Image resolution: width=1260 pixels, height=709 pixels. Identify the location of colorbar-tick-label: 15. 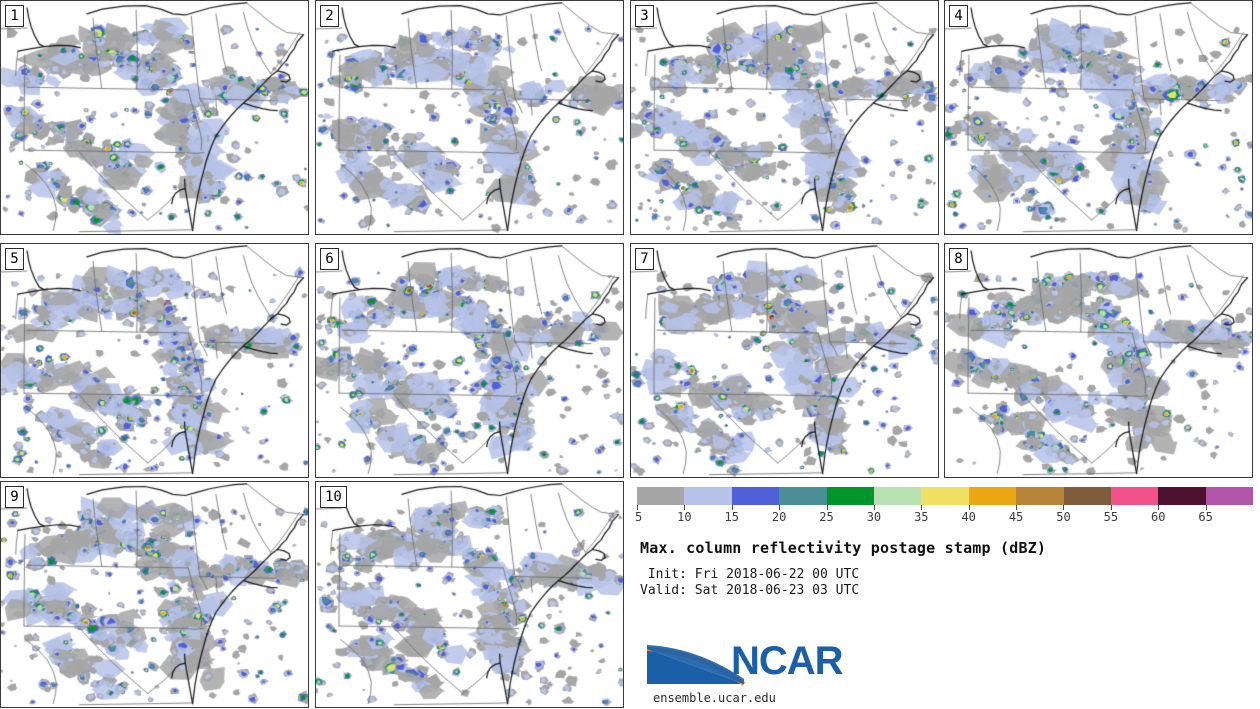
(731, 517).